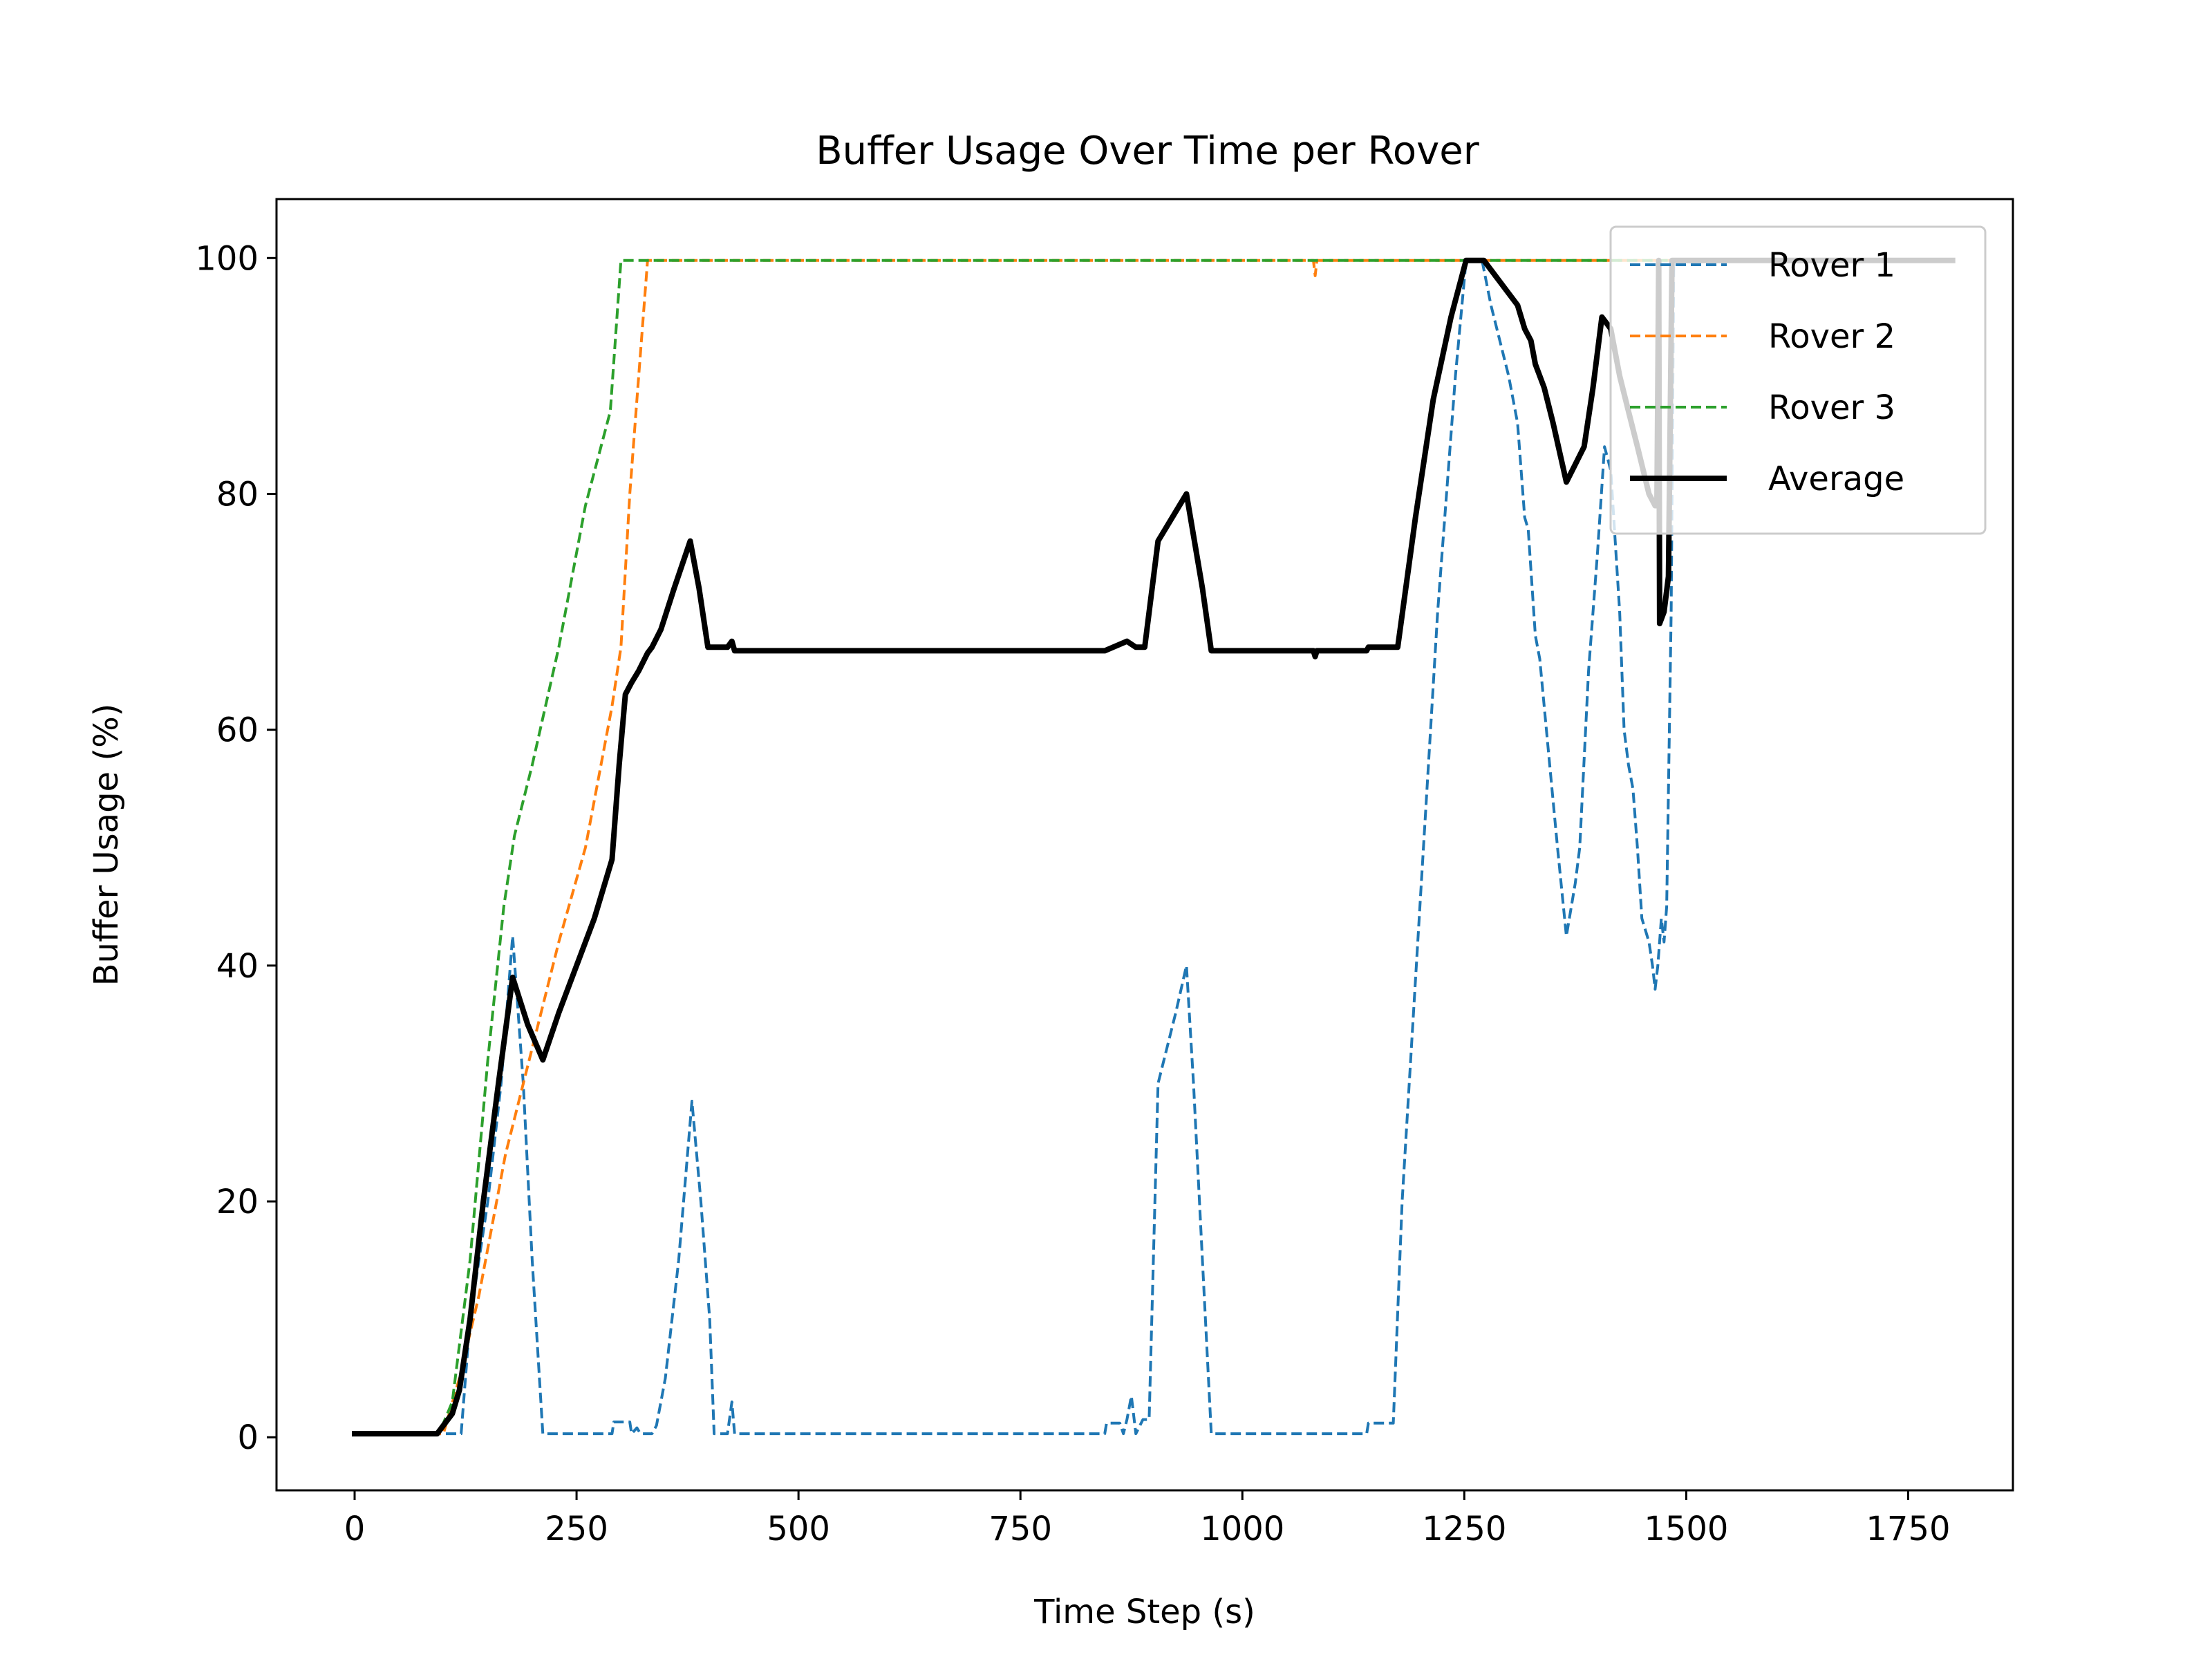  What do you see at coordinates (1147, 1519) in the screenshot?
I see `x-axis: 0 250 500 750 1000 1250 1500 1750` at bounding box center [1147, 1519].